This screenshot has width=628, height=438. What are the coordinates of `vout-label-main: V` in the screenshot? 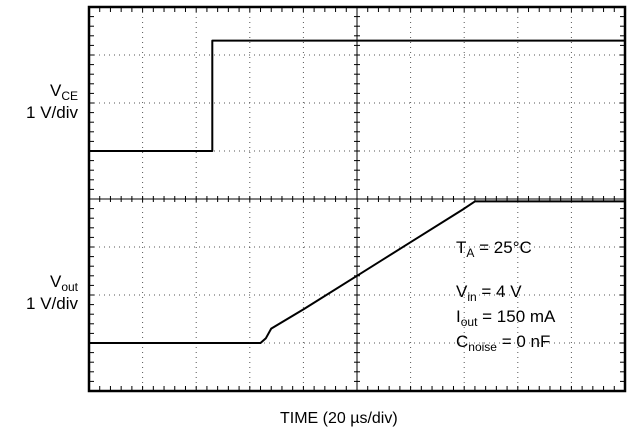 It's located at (55, 281).